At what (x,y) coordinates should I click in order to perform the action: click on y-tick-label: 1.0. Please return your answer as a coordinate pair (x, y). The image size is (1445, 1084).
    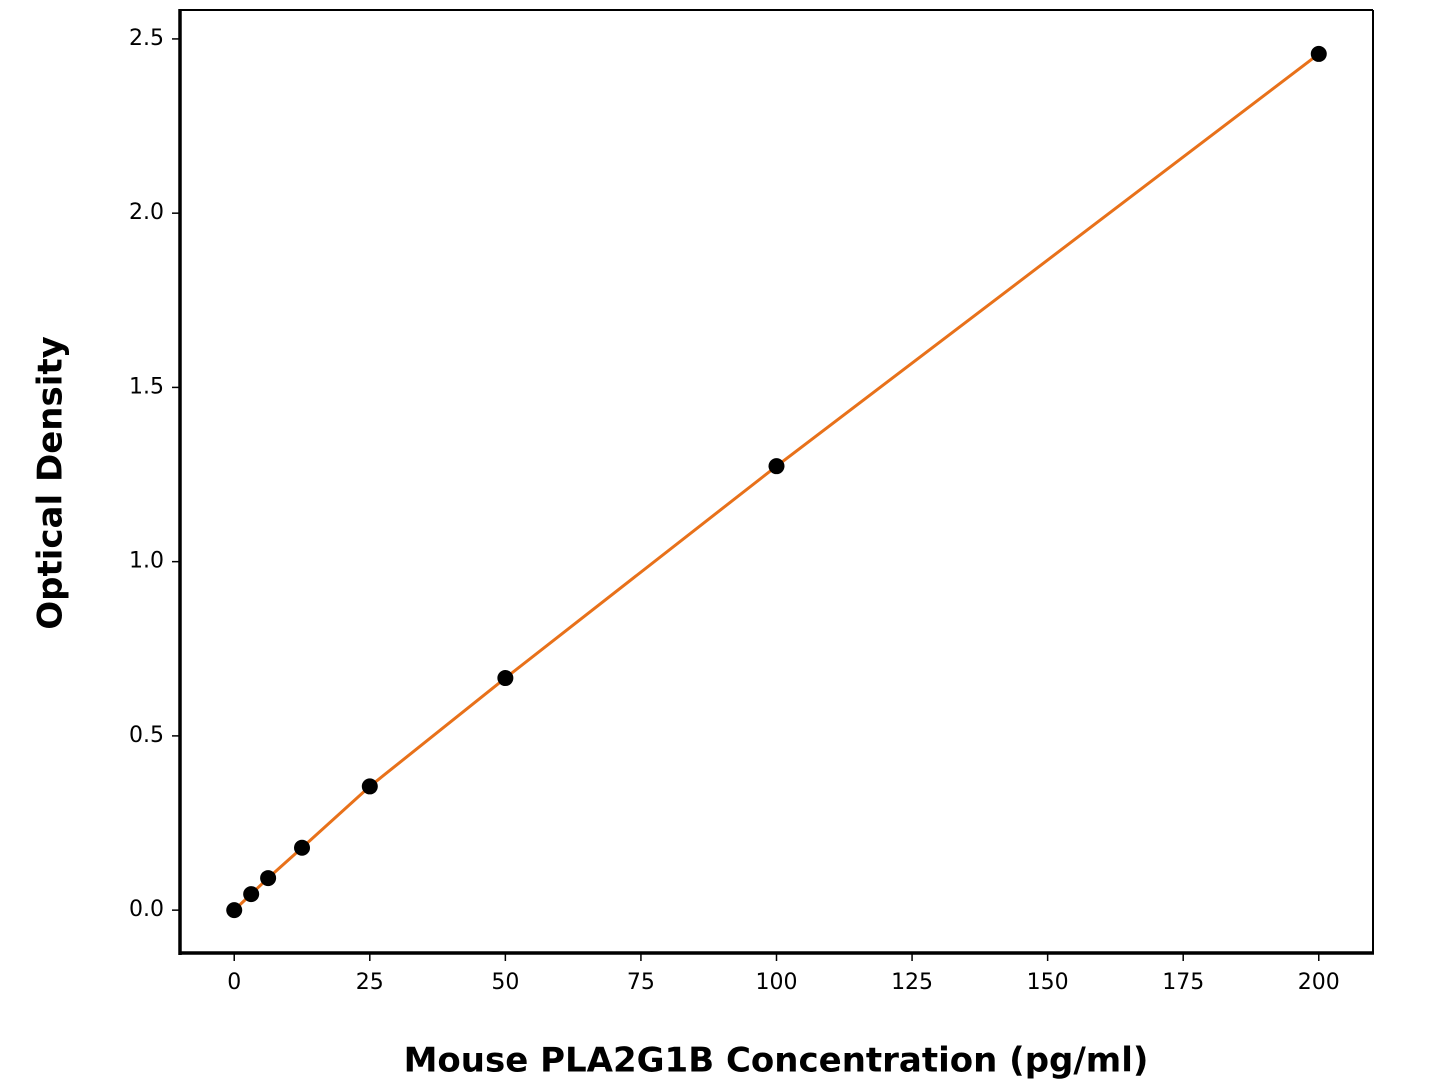
    Looking at the image, I should click on (146, 561).